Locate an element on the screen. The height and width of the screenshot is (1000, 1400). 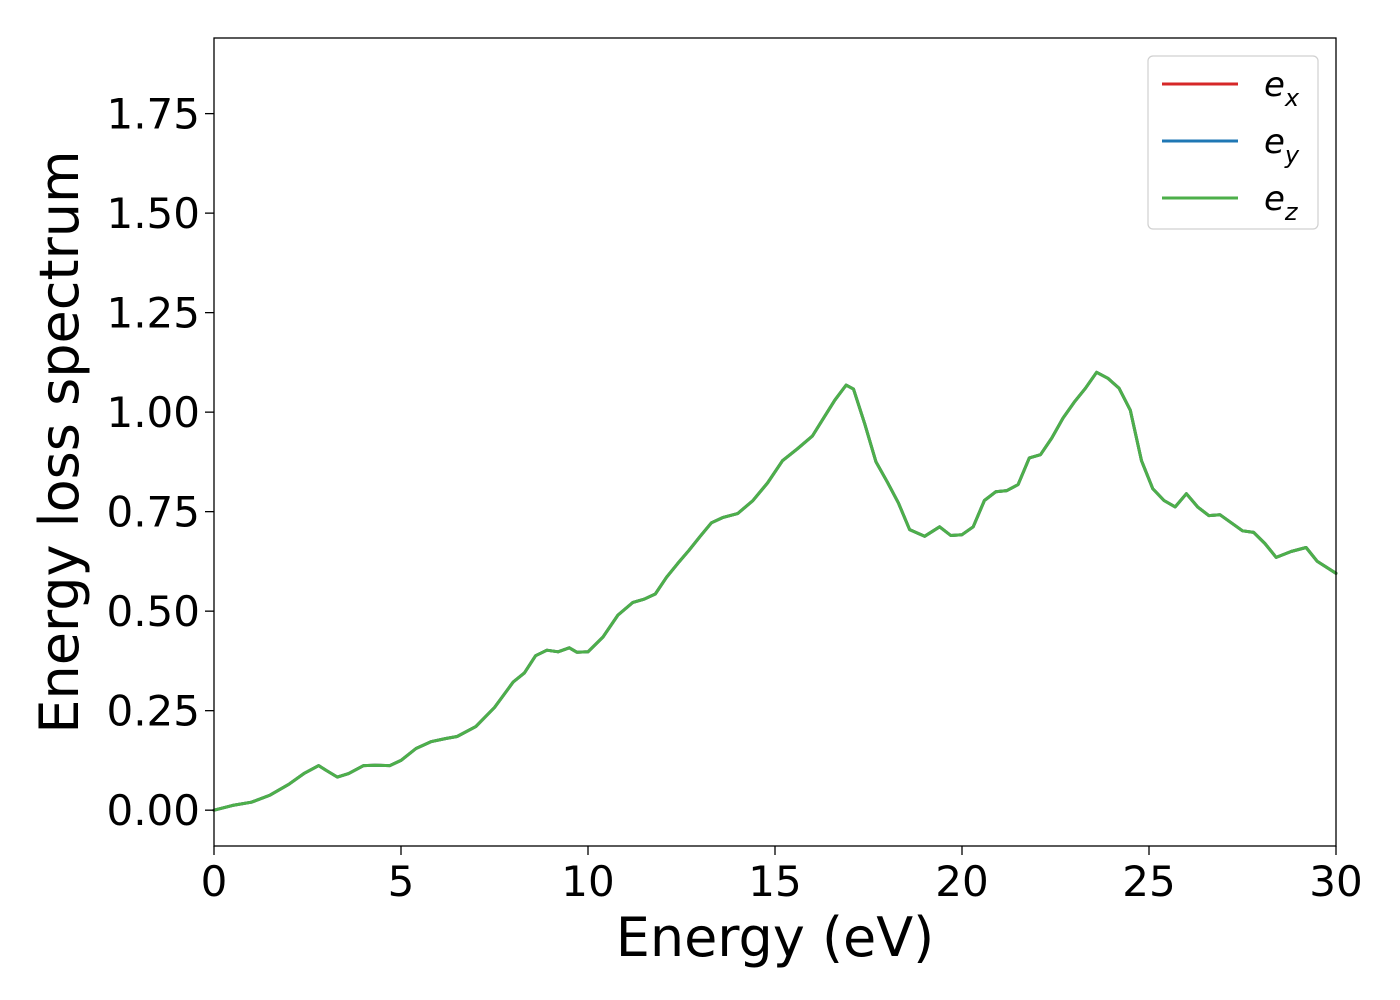
y-tick-label: 1.75 is located at coordinates (153, 114).